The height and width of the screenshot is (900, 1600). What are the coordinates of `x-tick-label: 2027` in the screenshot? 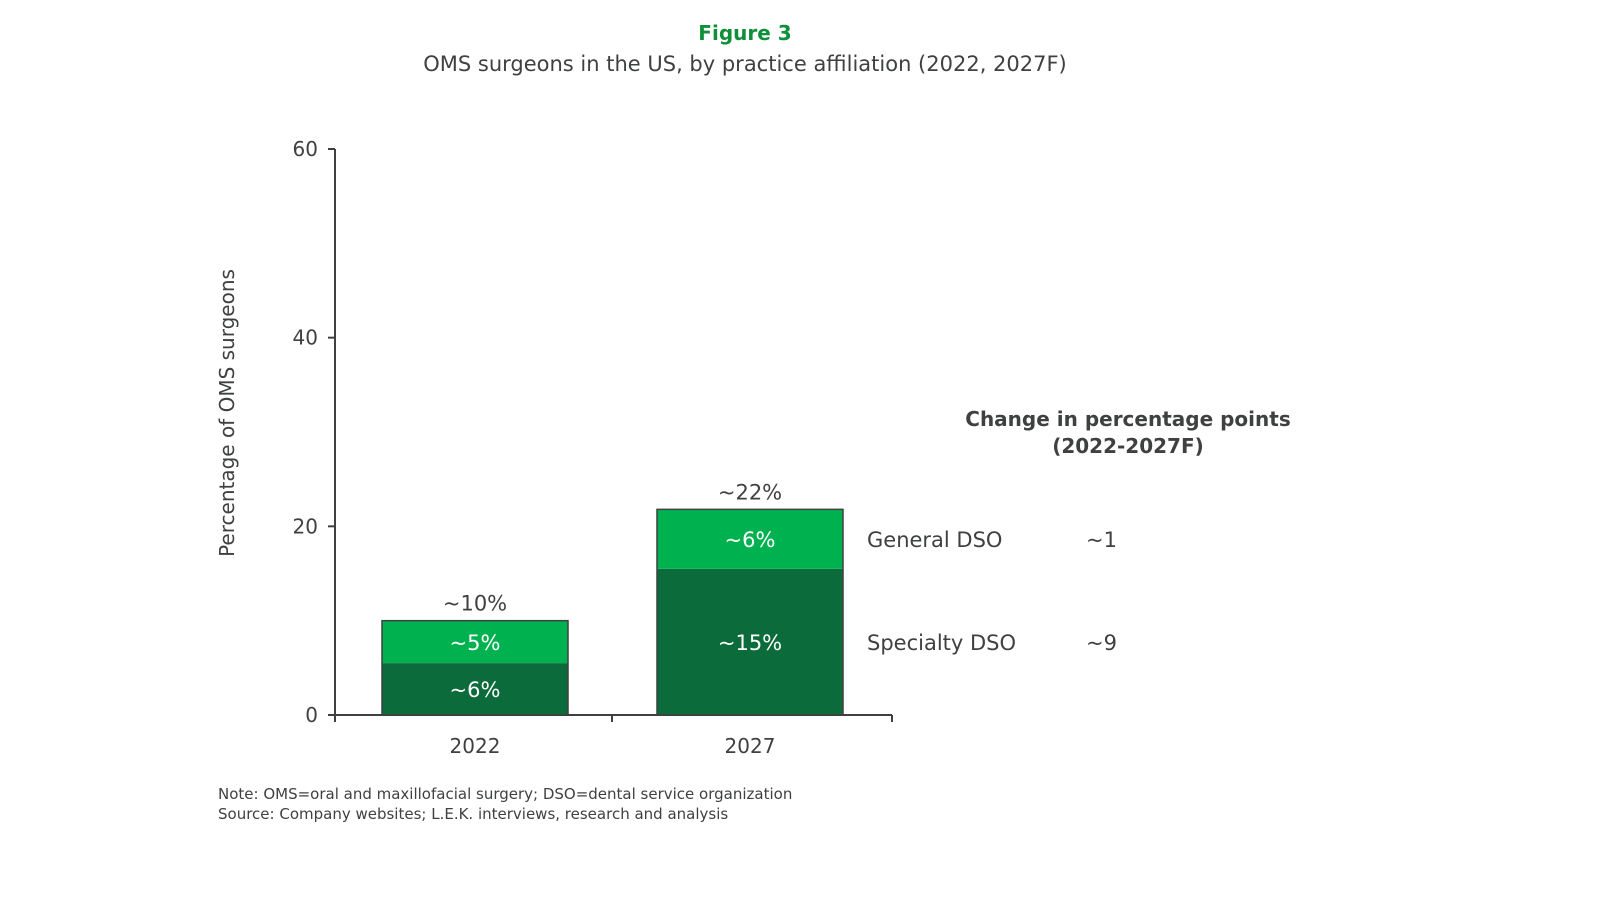 It's located at (750, 746).